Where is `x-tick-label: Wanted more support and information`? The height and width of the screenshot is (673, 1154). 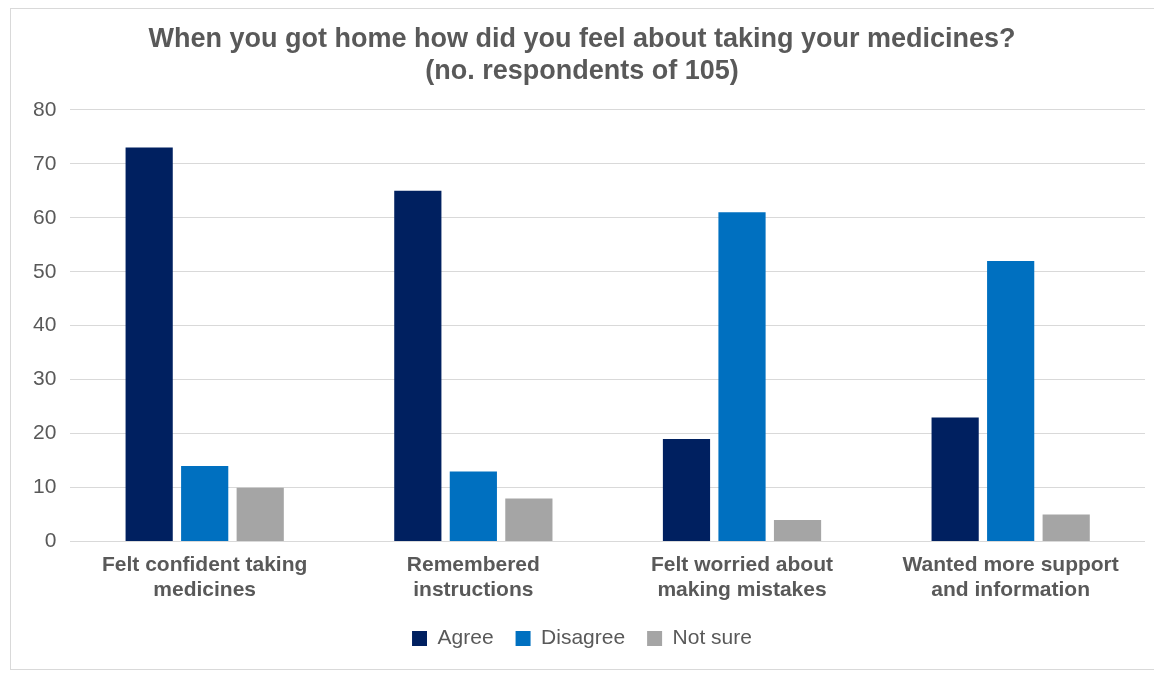
x-tick-label: Wanted more support and information is located at coordinates (1010, 576).